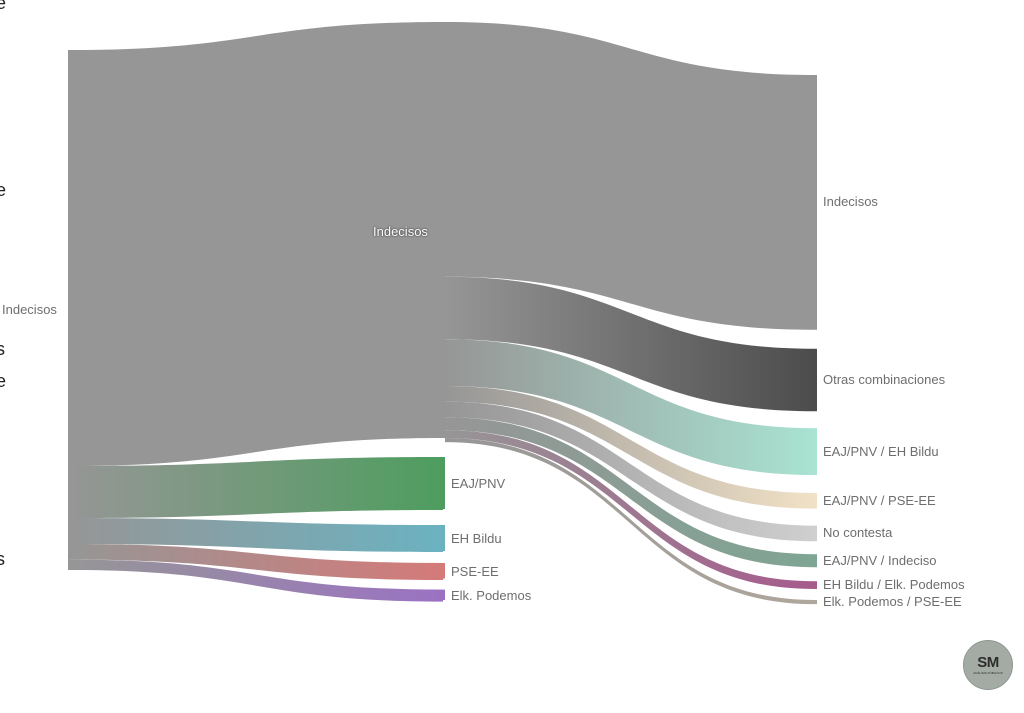 The width and height of the screenshot is (1024, 713). What do you see at coordinates (630, 344) in the screenshot?
I see `link-s1_indecisos-to-s2_otras` at bounding box center [630, 344].